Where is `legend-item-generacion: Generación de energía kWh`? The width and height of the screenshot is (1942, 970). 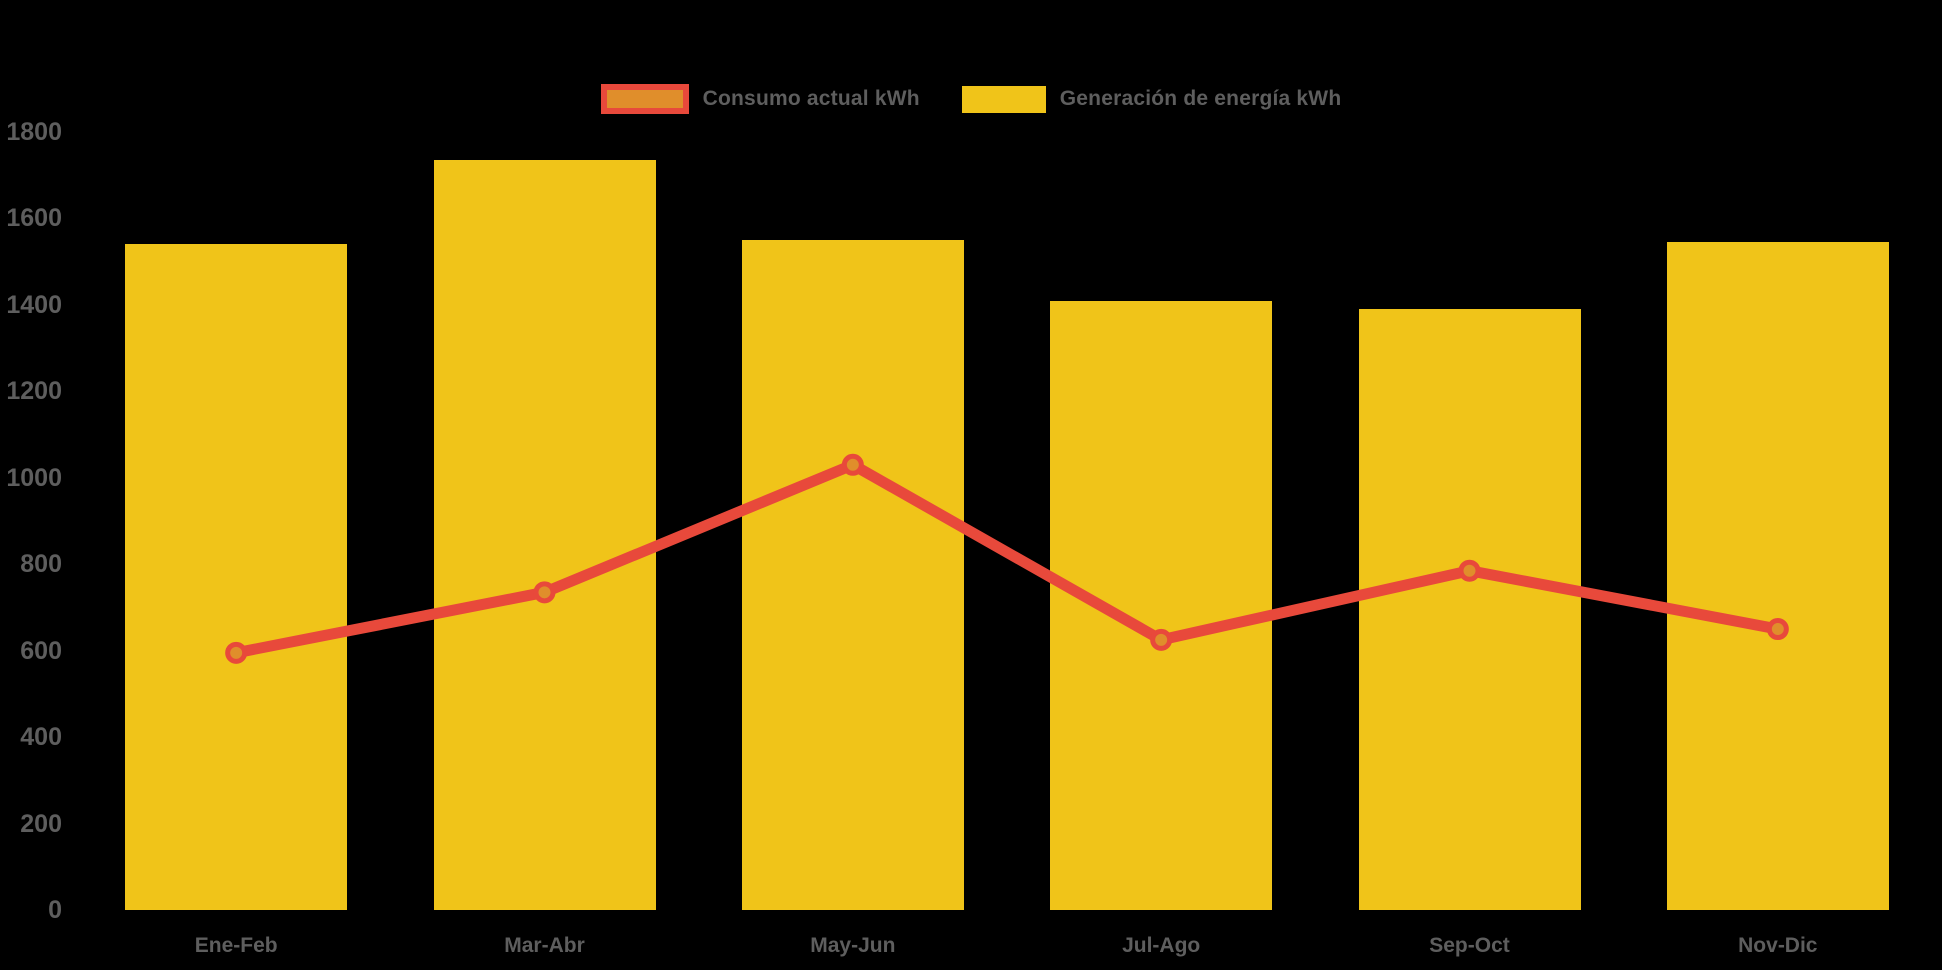 legend-item-generacion: Generación de energía kWh is located at coordinates (1151, 99).